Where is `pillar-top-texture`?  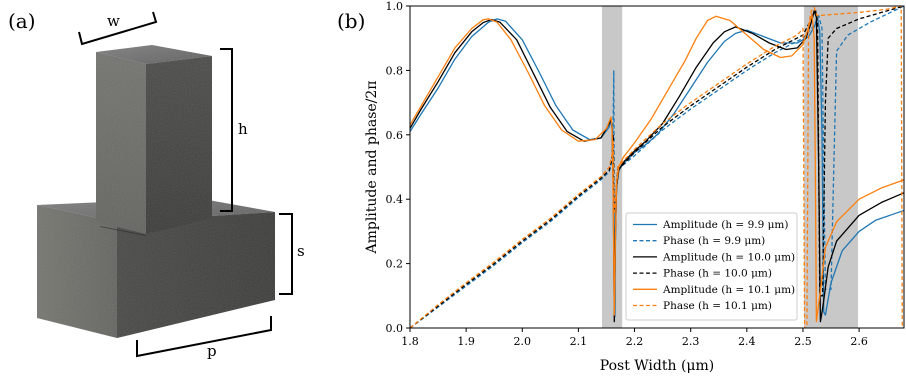
pillar-top-texture is located at coordinates (154, 54).